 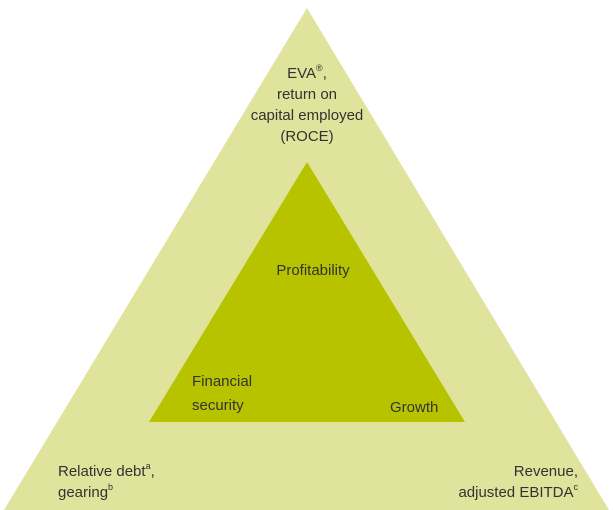 What do you see at coordinates (546, 471) in the screenshot?
I see `outer-right-line: Revenue,` at bounding box center [546, 471].